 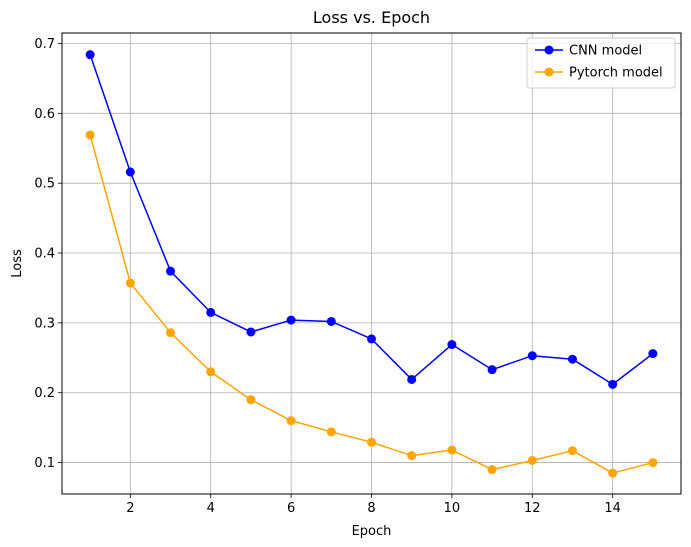 I want to click on legend-marker-cnn-model, so click(x=549, y=50).